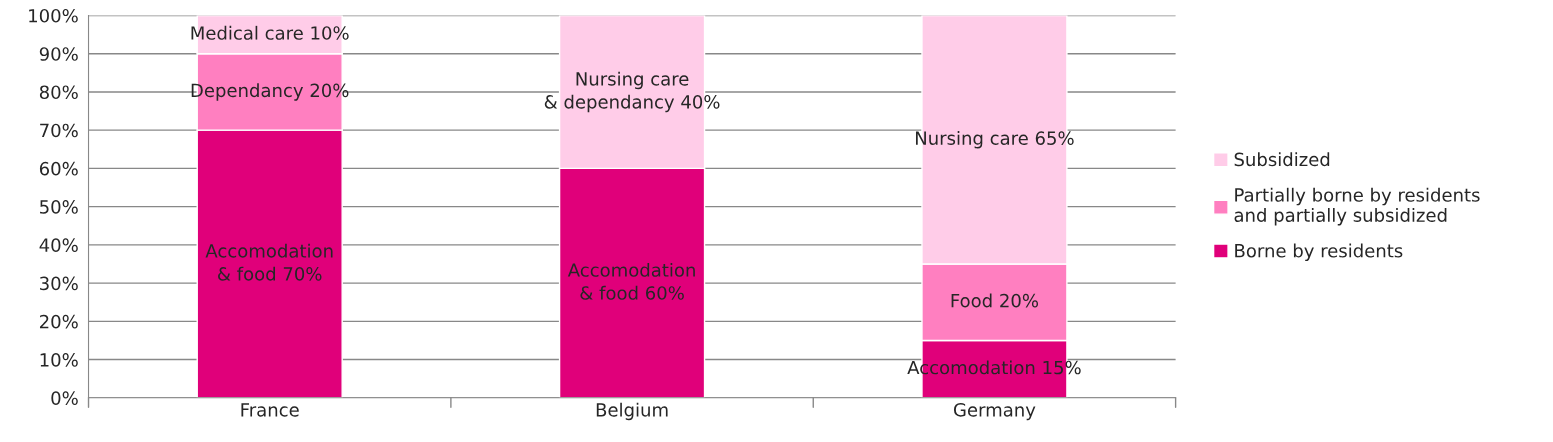  I want to click on data-label: Nursing care 65%, so click(995, 139).